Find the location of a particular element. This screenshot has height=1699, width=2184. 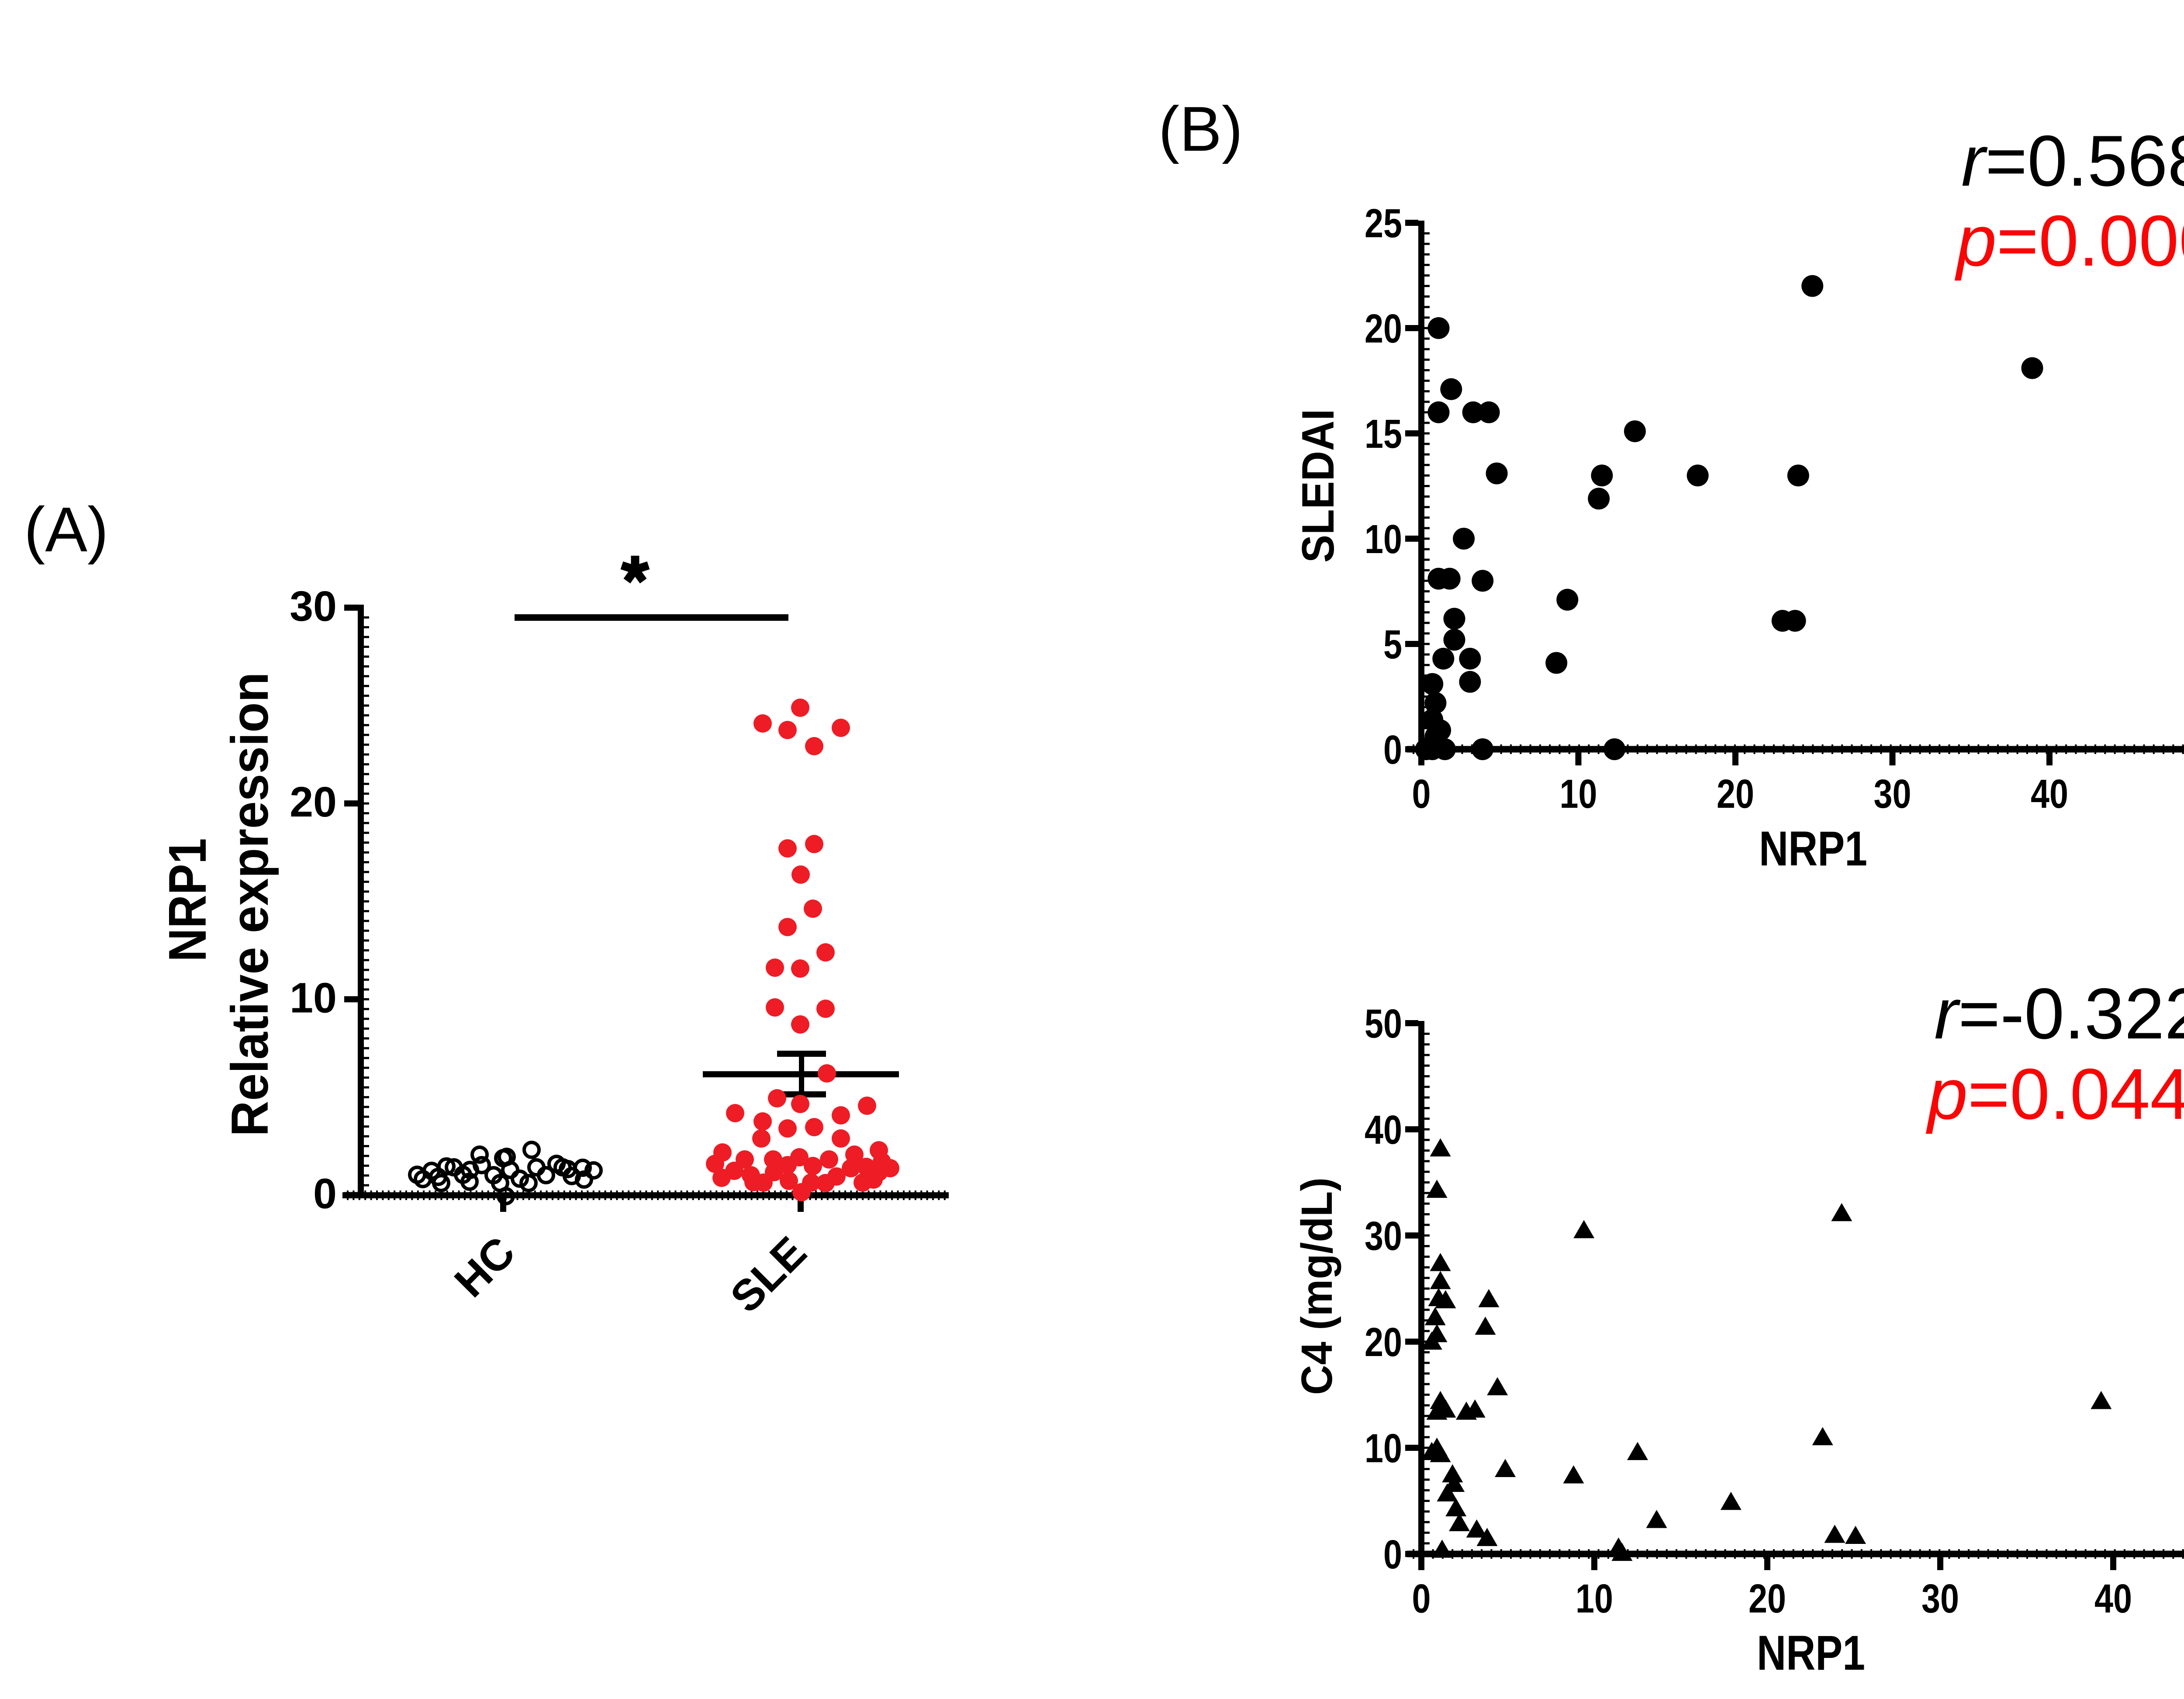

svg-text: p=0.0001 is located at coordinates (2069, 241).